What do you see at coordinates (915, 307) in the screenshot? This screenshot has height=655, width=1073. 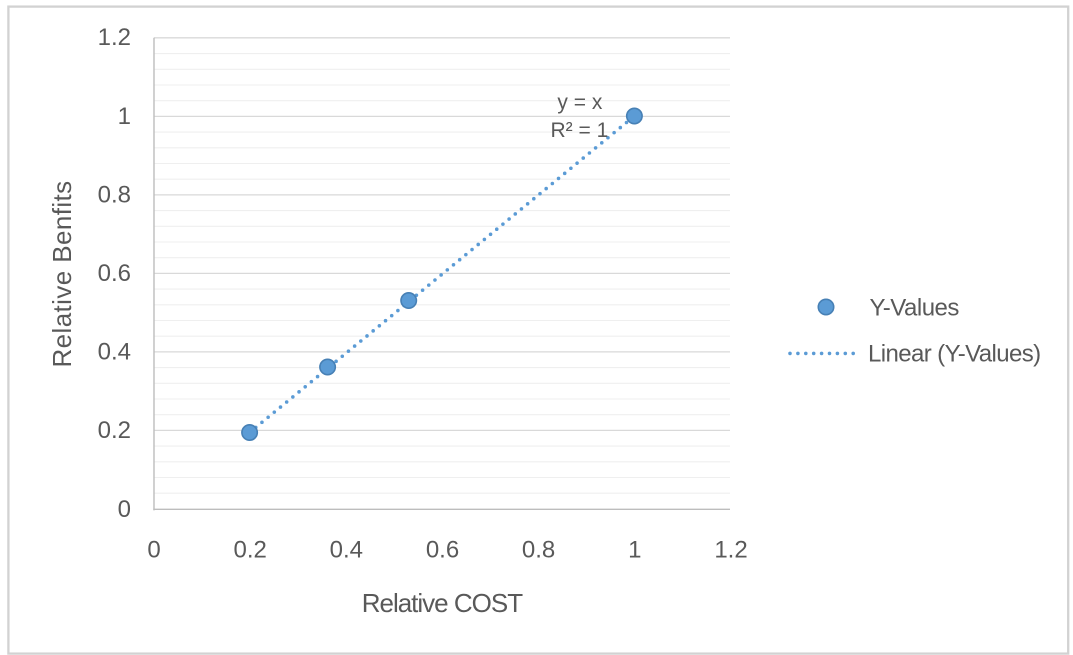 I see `svg-text: Y-Values` at bounding box center [915, 307].